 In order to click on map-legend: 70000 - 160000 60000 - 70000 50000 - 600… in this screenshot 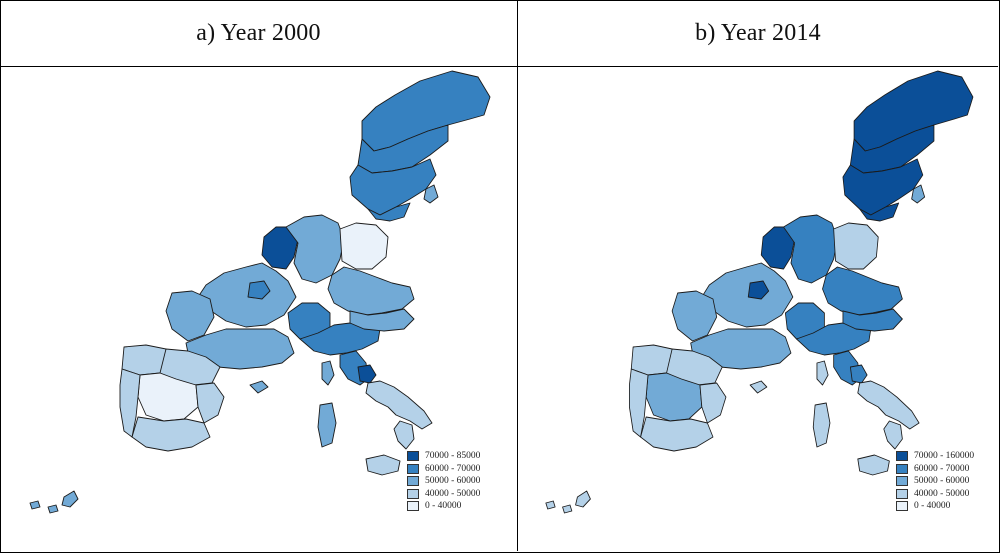, I will do `click(935, 481)`.